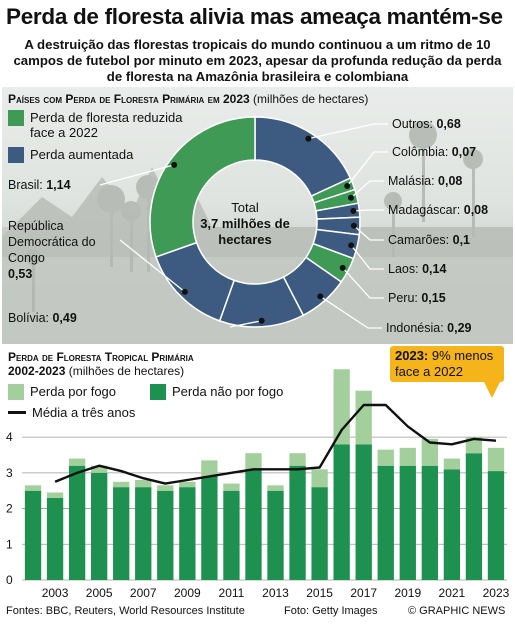 The width and height of the screenshot is (515, 624). What do you see at coordinates (474, 445) in the screenshot?
I see `bar-fire-2022` at bounding box center [474, 445].